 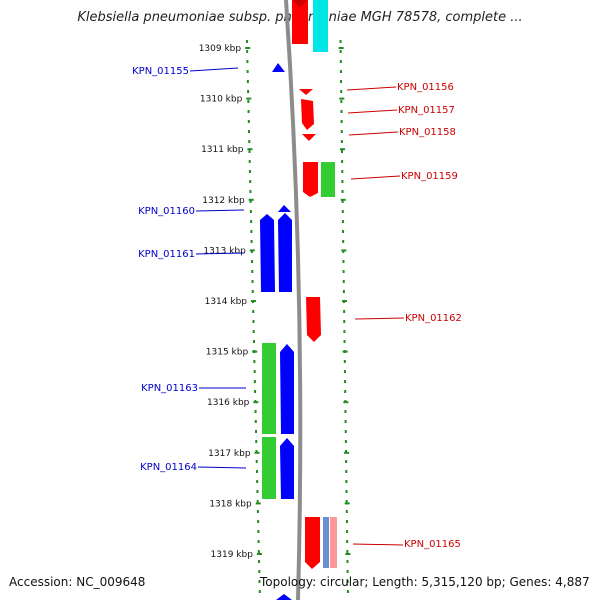 What do you see at coordinates (228, 403) in the screenshot?
I see `scale-tick-label: 1316 kbp` at bounding box center [228, 403].